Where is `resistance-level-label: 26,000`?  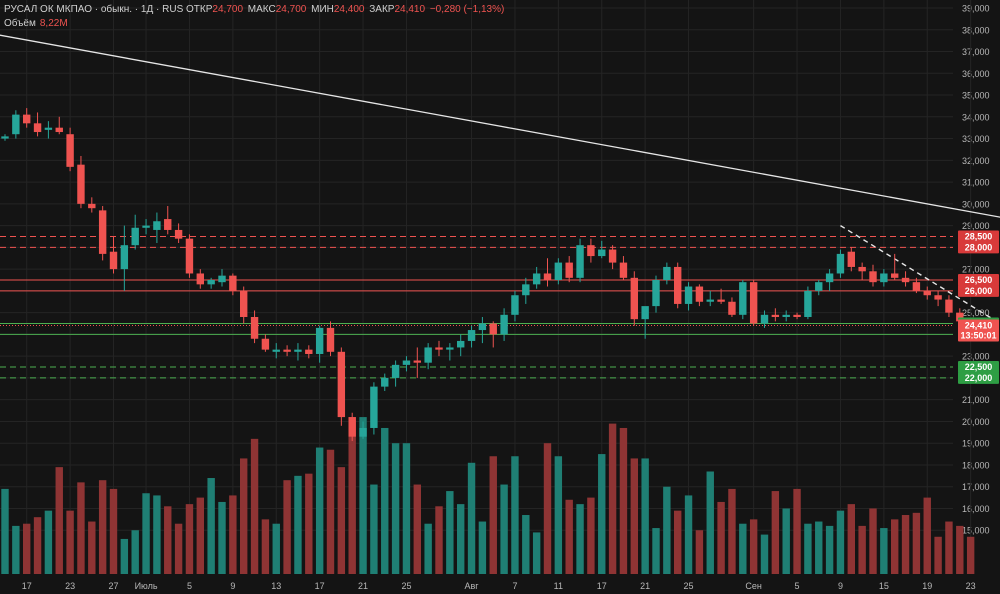
resistance-level-label: 26,000 is located at coordinates (979, 291).